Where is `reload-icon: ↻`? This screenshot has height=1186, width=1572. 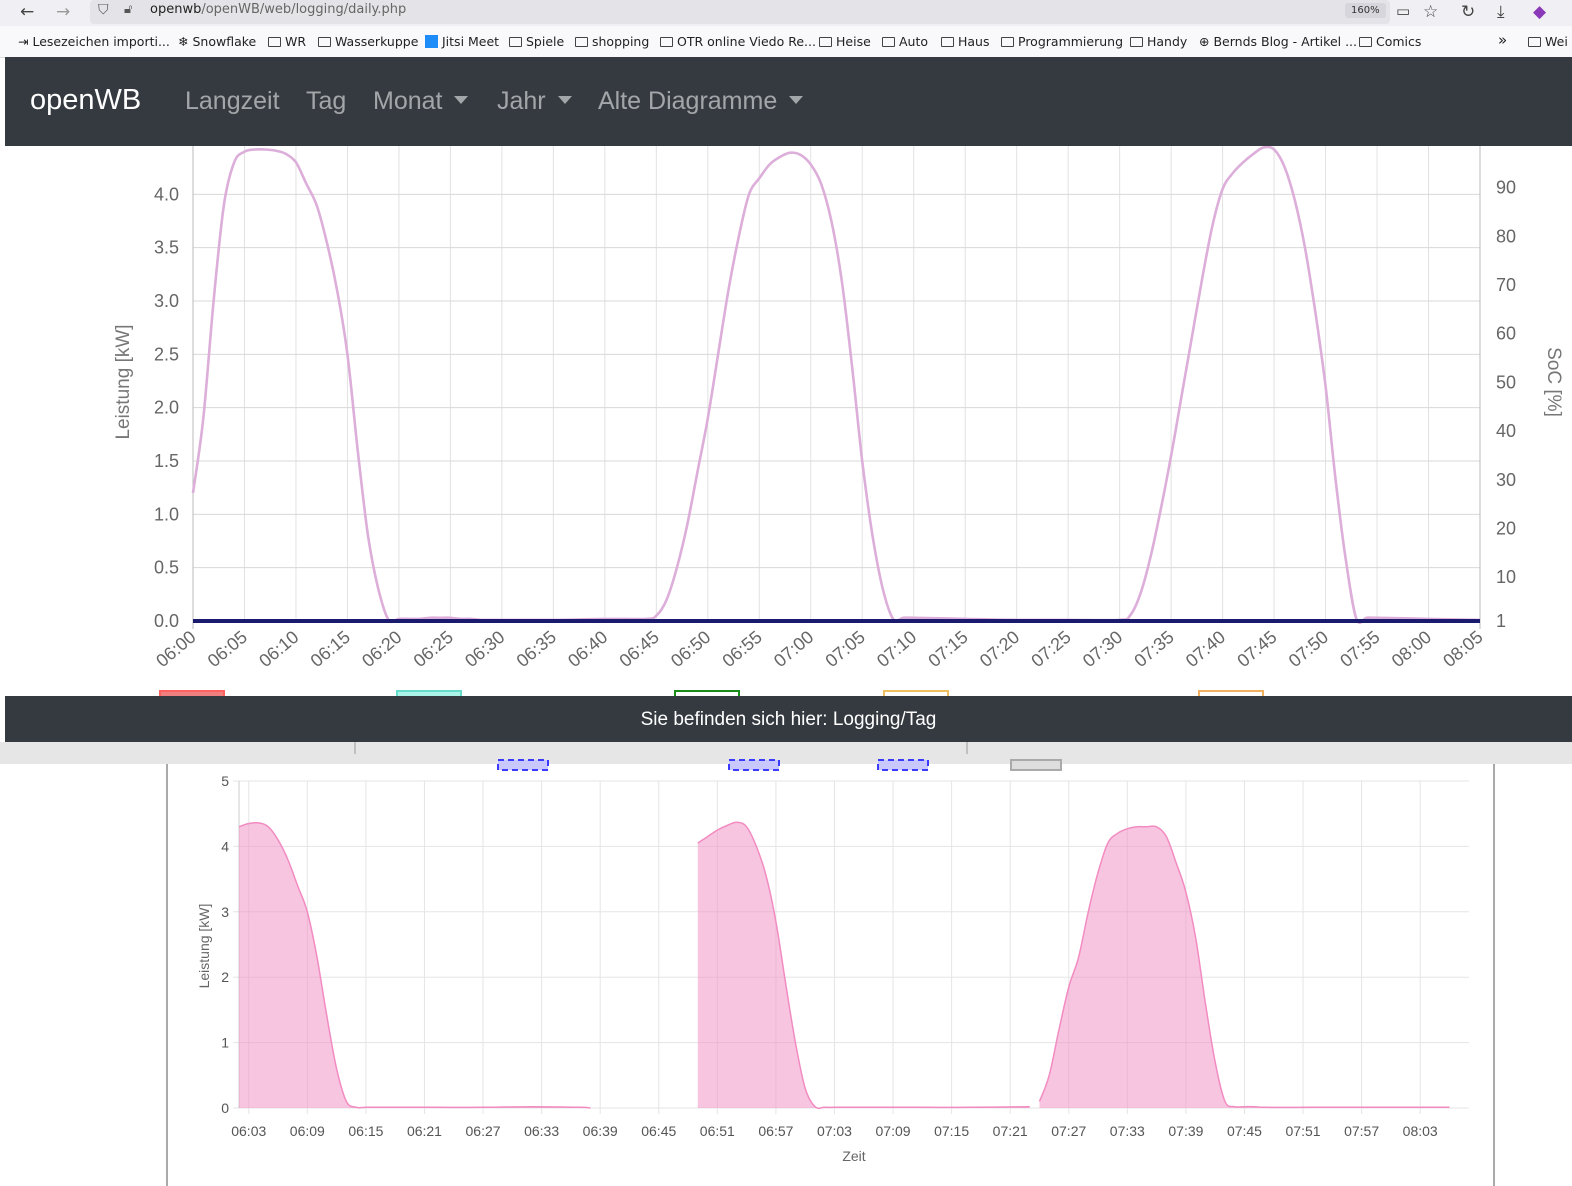
reload-icon: ↻ is located at coordinates (1468, 12).